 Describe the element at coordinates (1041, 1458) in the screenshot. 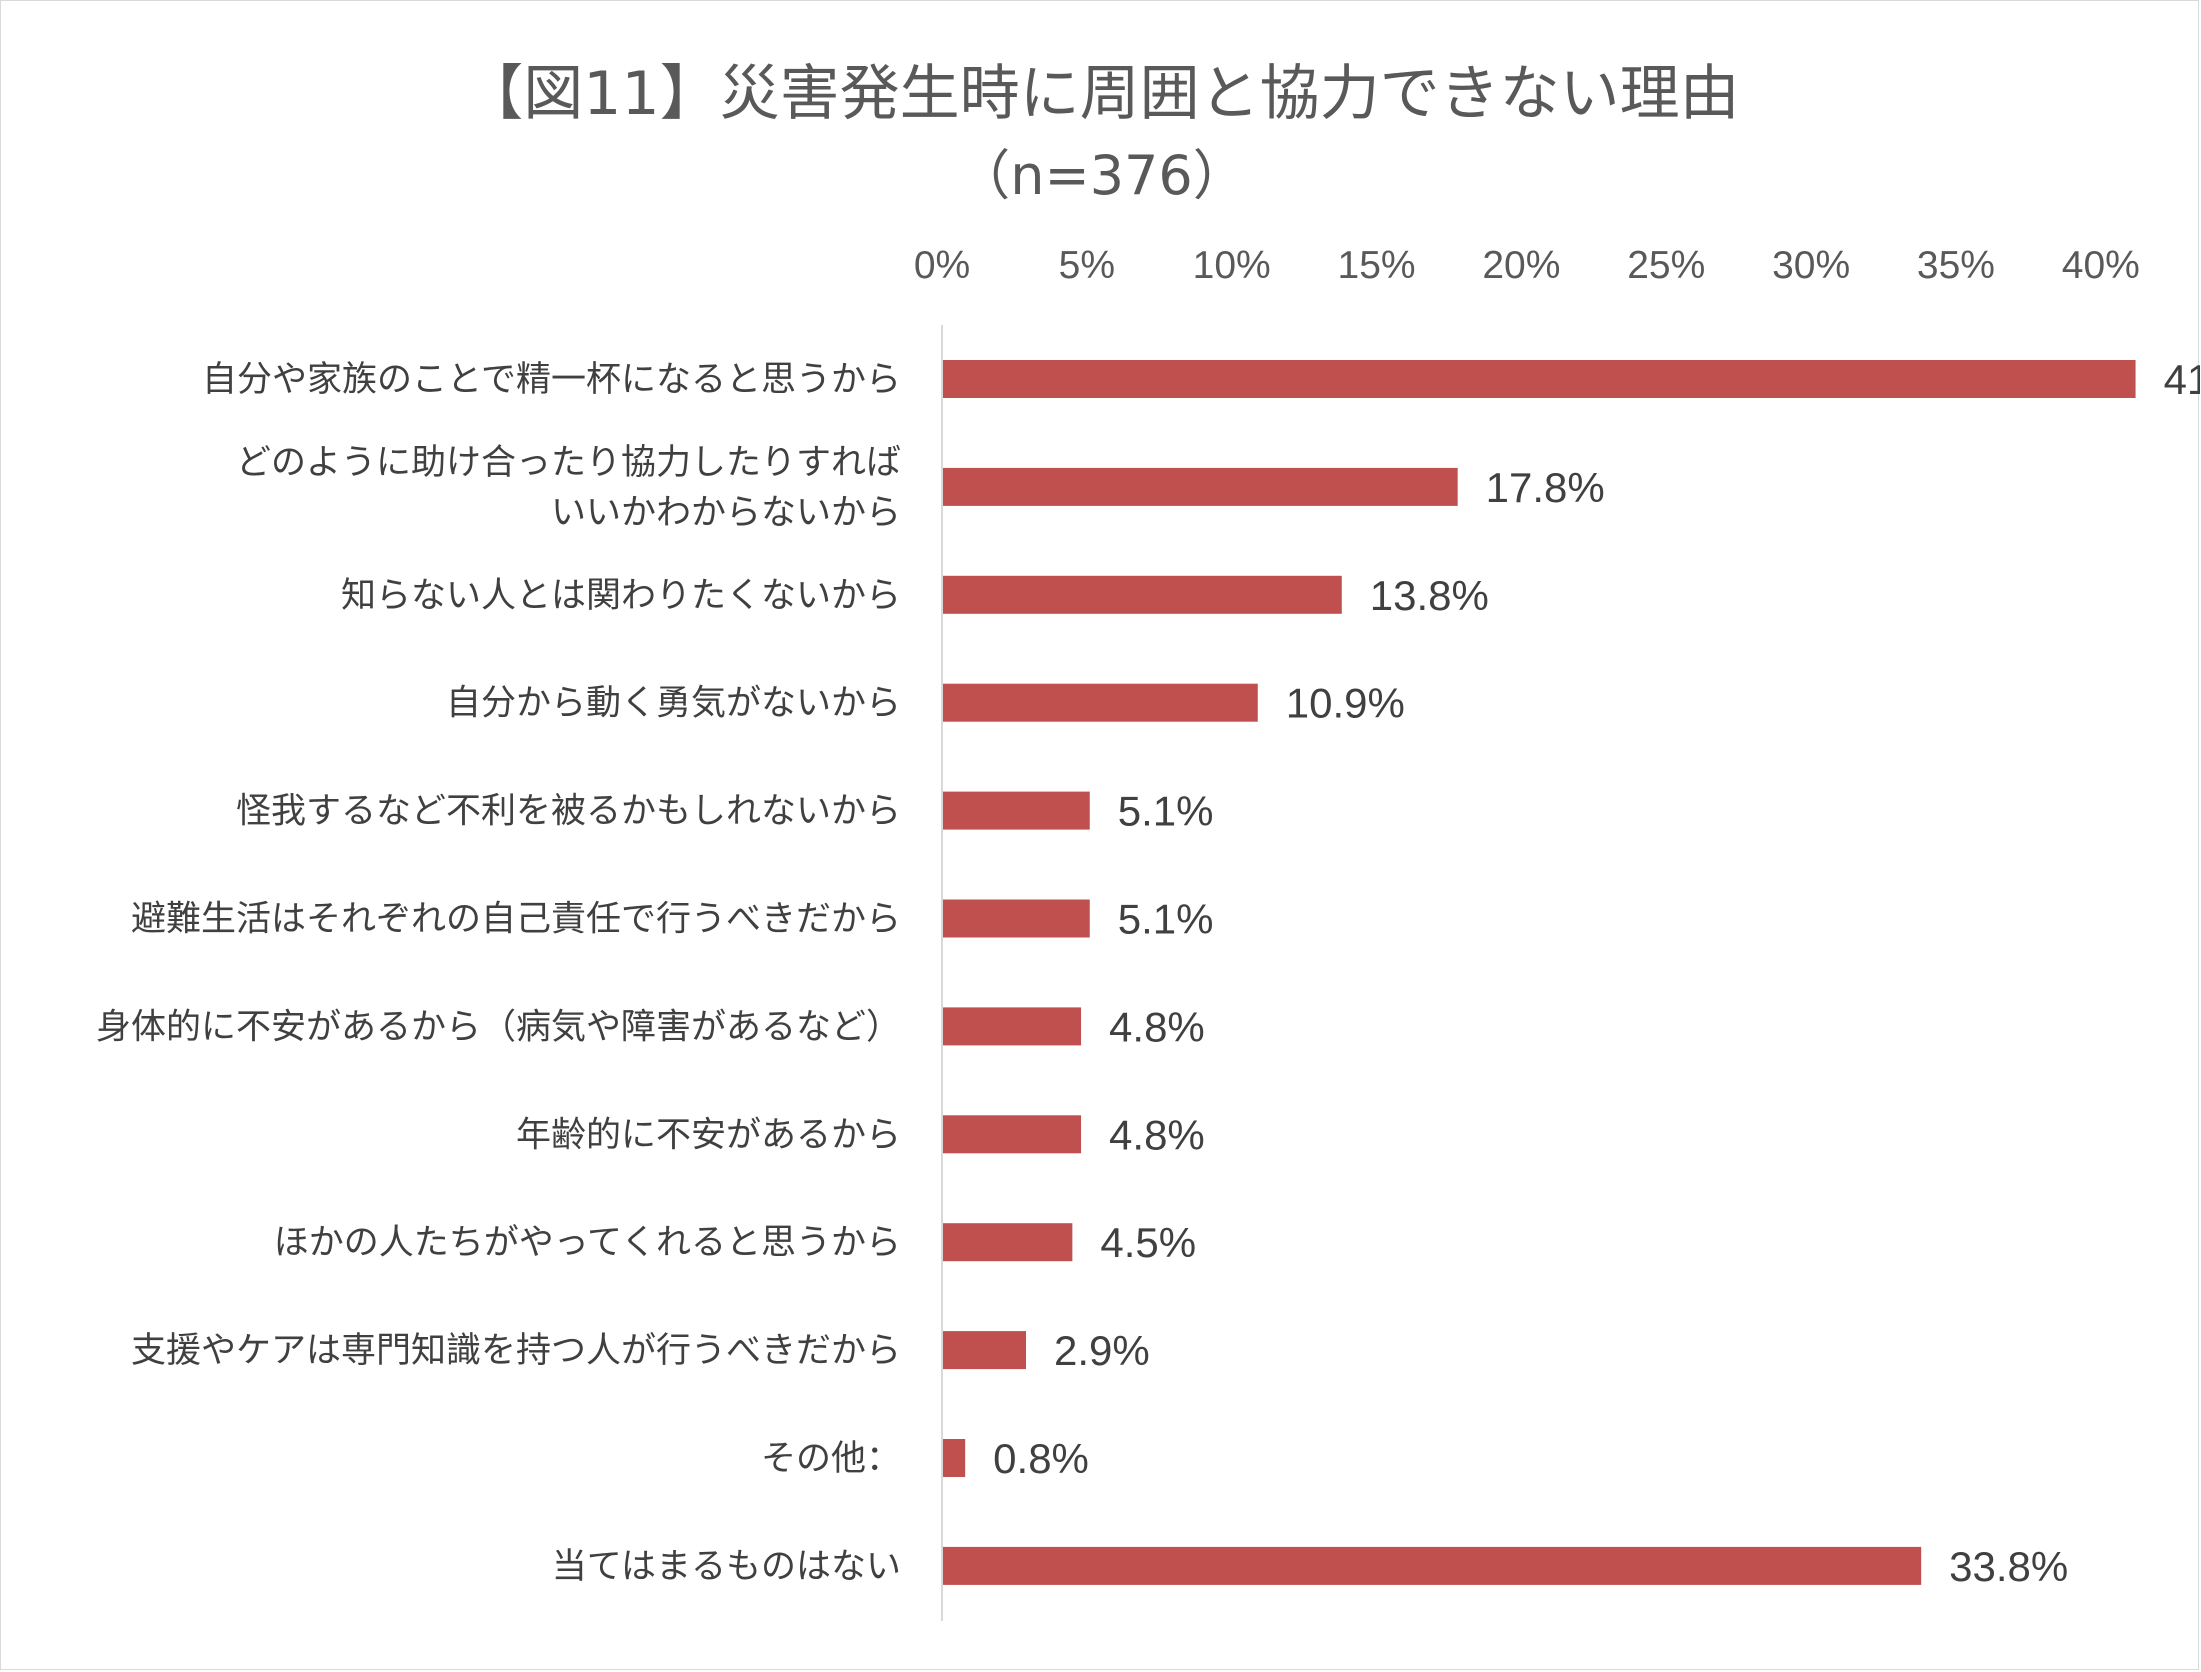

I see `data-label: 0.8%` at that location.